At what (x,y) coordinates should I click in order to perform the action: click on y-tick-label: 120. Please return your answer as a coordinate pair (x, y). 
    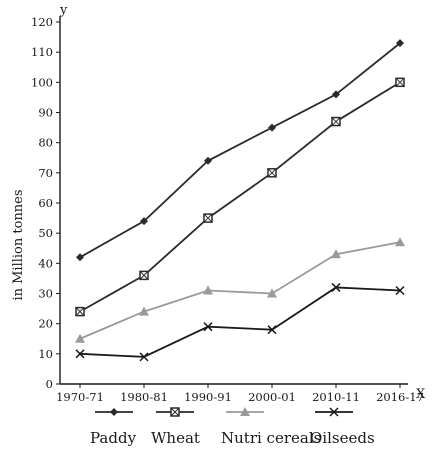
    Looking at the image, I should click on (42, 22).